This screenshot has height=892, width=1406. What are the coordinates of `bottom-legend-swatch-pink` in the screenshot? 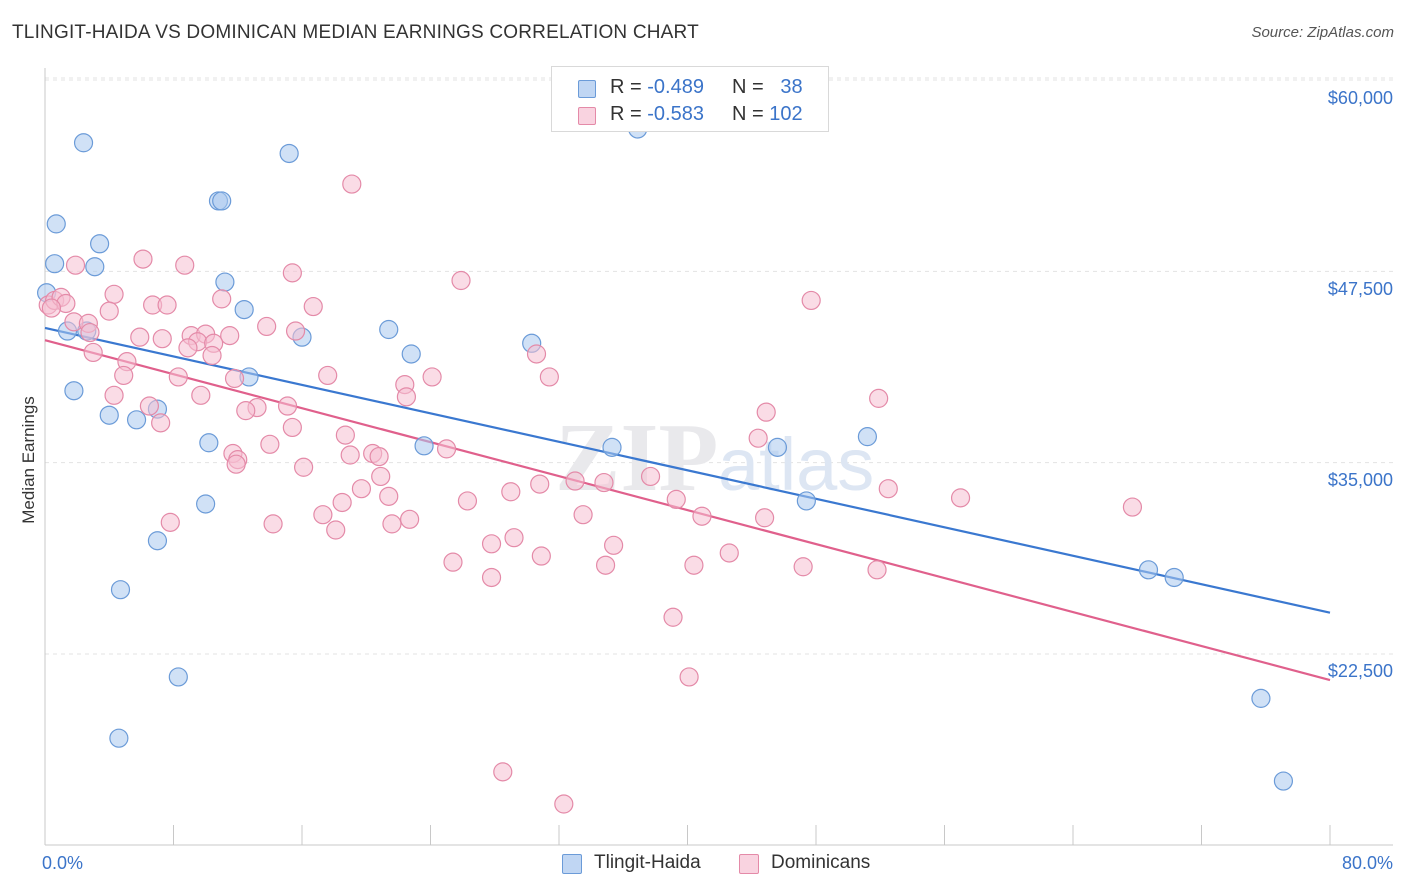 It's located at (749, 864).